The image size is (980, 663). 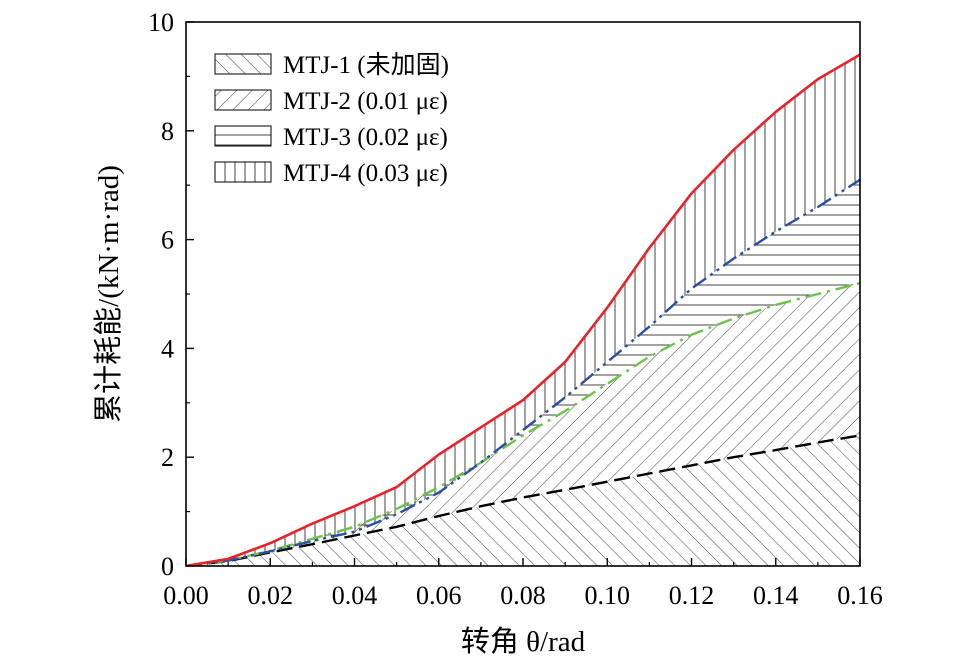 What do you see at coordinates (860, 595) in the screenshot?
I see `x-tick-label: 0.16` at bounding box center [860, 595].